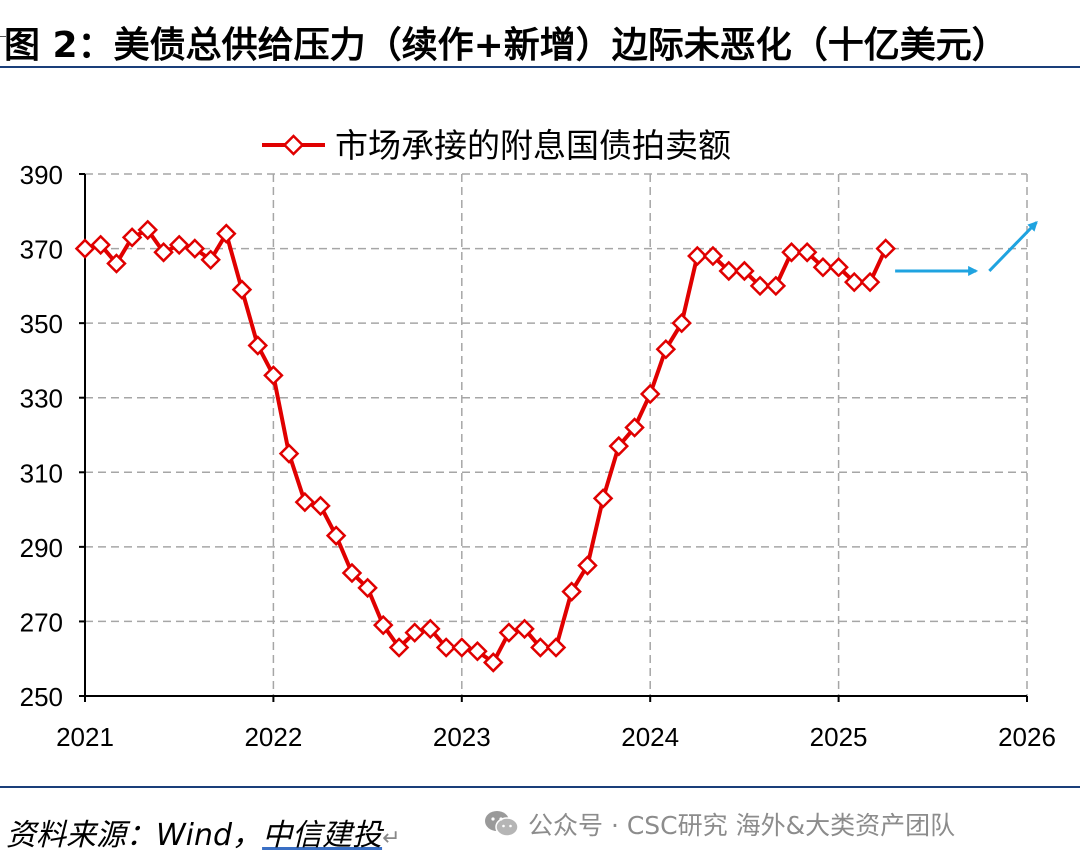 The width and height of the screenshot is (1080, 861). What do you see at coordinates (41, 399) in the screenshot?
I see `y-tick-label: 330` at bounding box center [41, 399].